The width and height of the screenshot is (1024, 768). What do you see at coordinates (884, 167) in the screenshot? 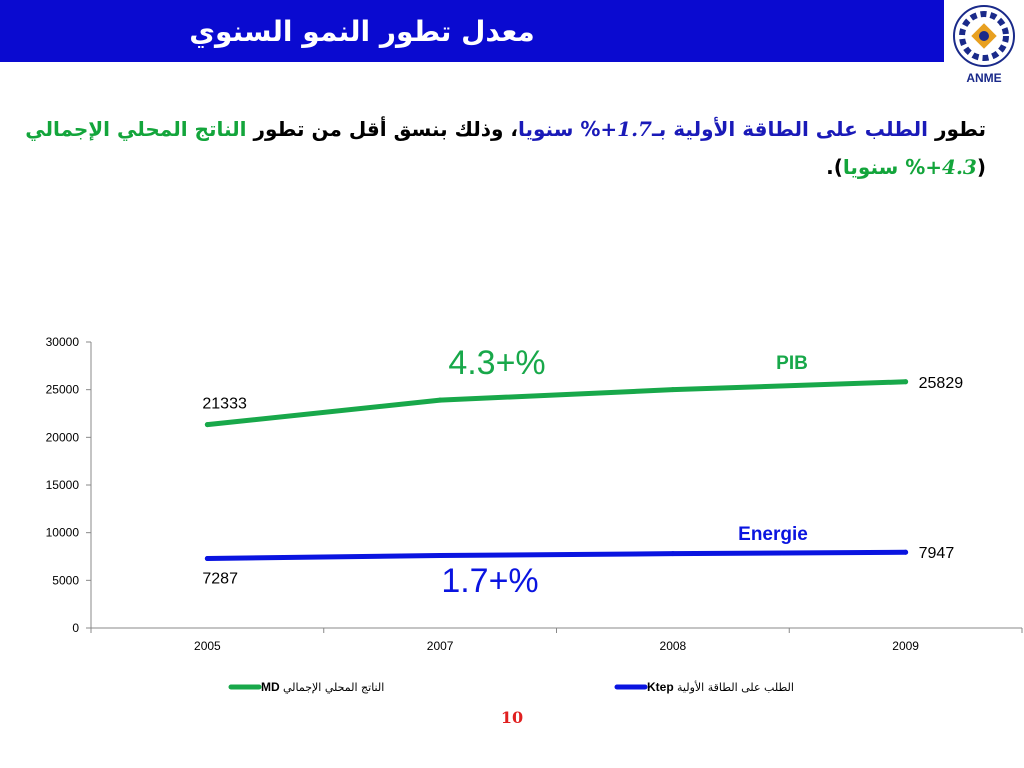
I see `desc-gdp-unit: % سنويا` at bounding box center [884, 167].